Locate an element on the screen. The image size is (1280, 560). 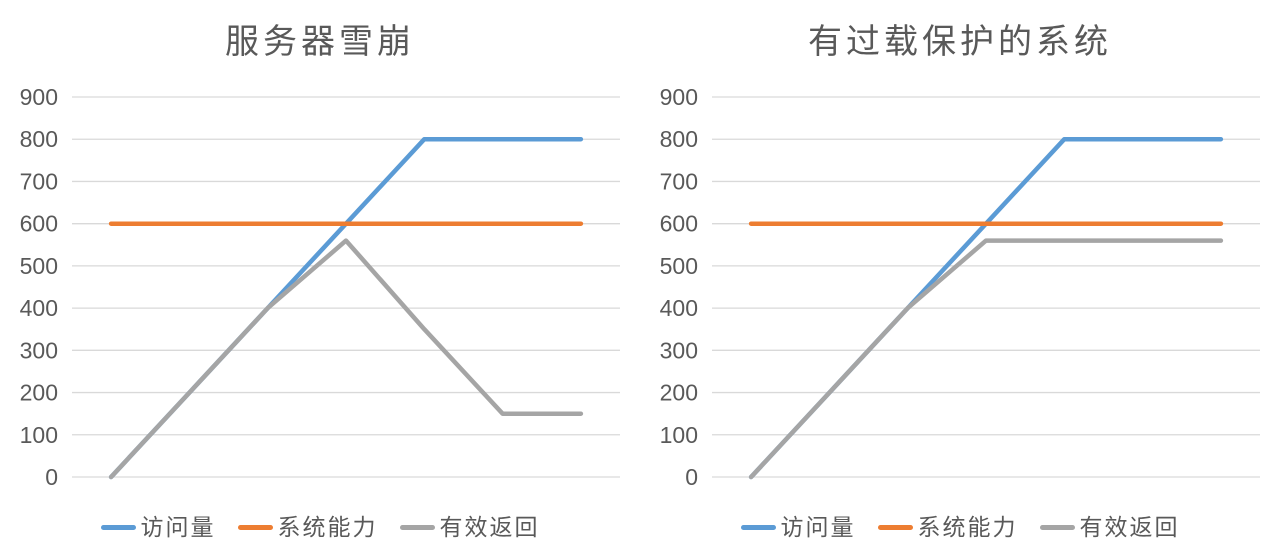
chart-title: 服务器雪崩 is located at coordinates (320, 42).